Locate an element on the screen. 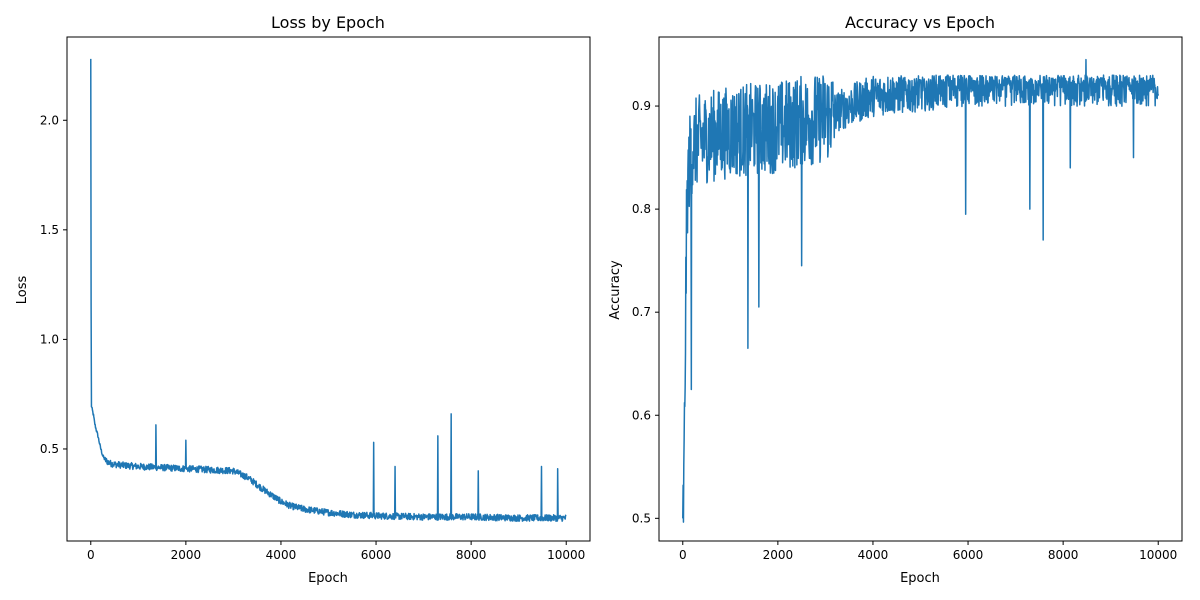 The width and height of the screenshot is (1200, 600). accuracy-chart-ytick-label: 0.6 is located at coordinates (641, 415).